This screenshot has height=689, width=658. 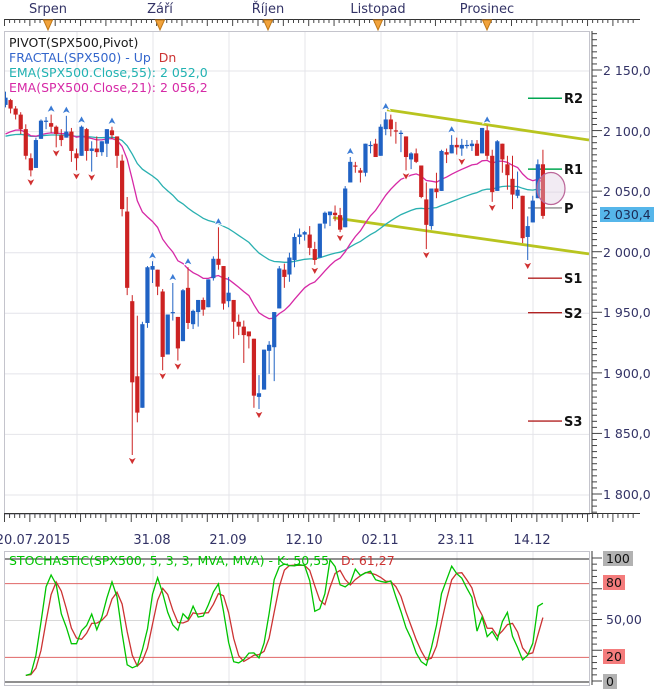 I want to click on fractal-legend: FRACTAL(SPX500) - Up Dn, so click(x=93, y=57).